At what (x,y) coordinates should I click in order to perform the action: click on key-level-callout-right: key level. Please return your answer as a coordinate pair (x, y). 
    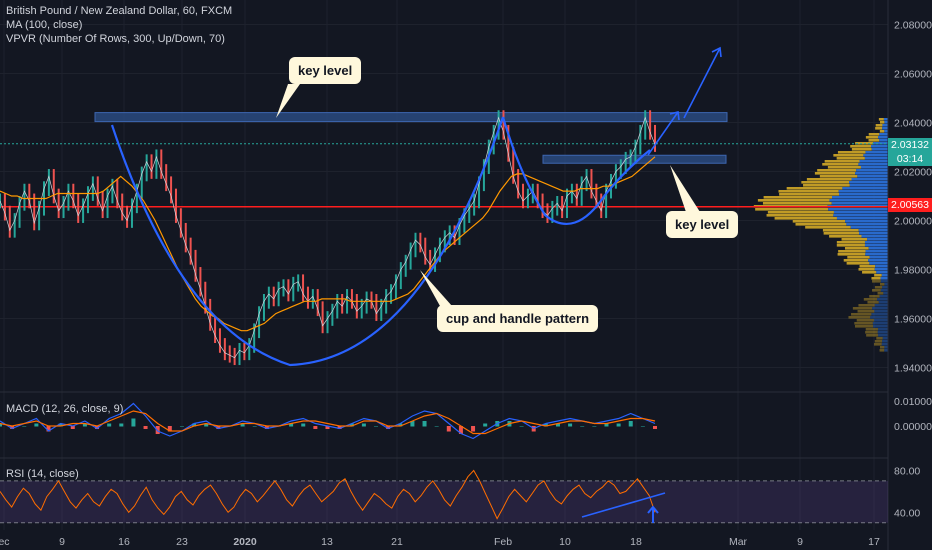
    Looking at the image, I should click on (702, 224).